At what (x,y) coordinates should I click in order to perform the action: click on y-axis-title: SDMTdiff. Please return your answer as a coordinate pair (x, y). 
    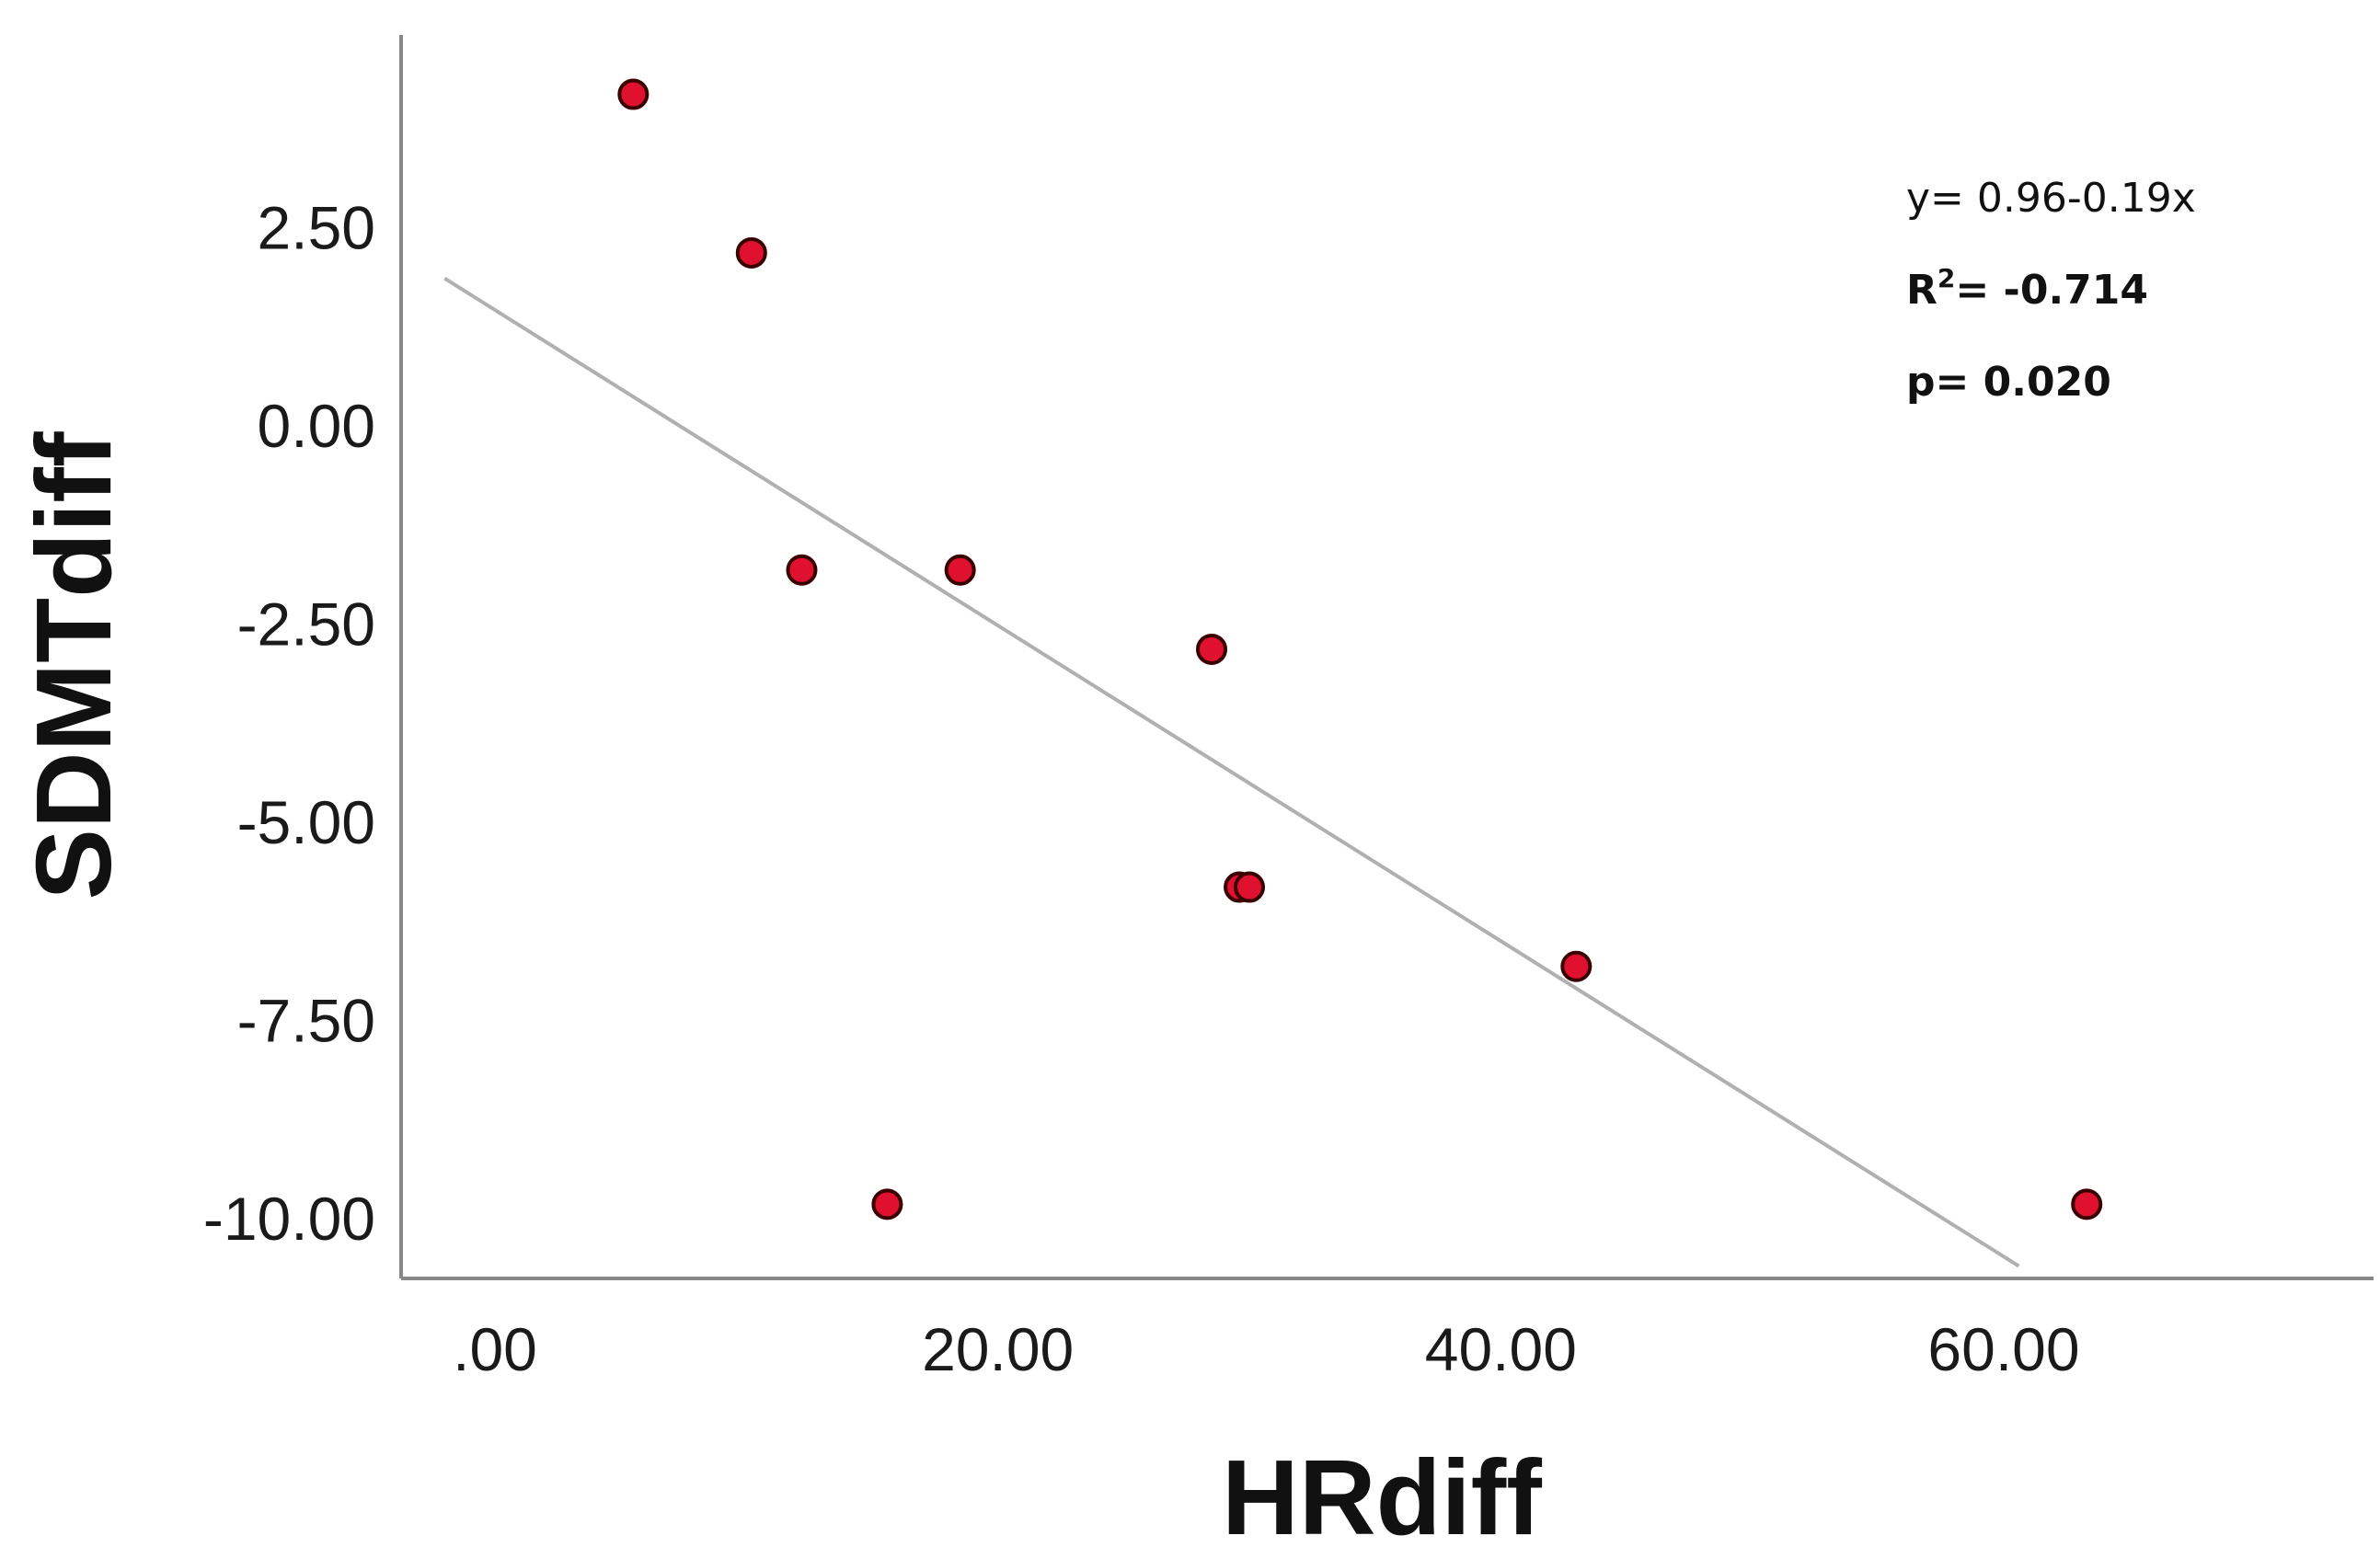
    Looking at the image, I should click on (73, 665).